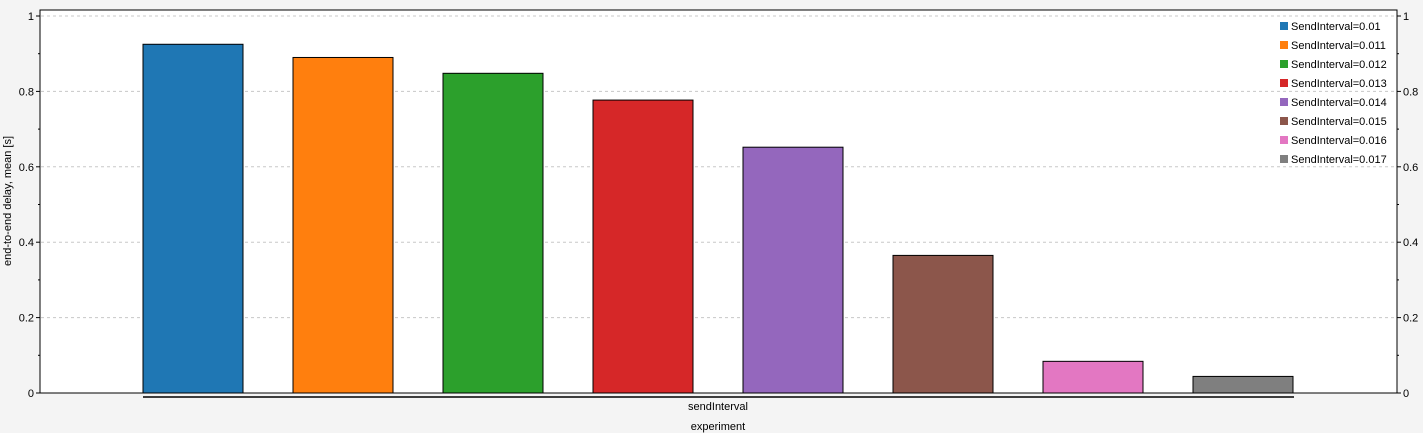 This screenshot has width=1423, height=433. Describe the element at coordinates (31, 394) in the screenshot. I see `y-tick-label-left: 0` at that location.